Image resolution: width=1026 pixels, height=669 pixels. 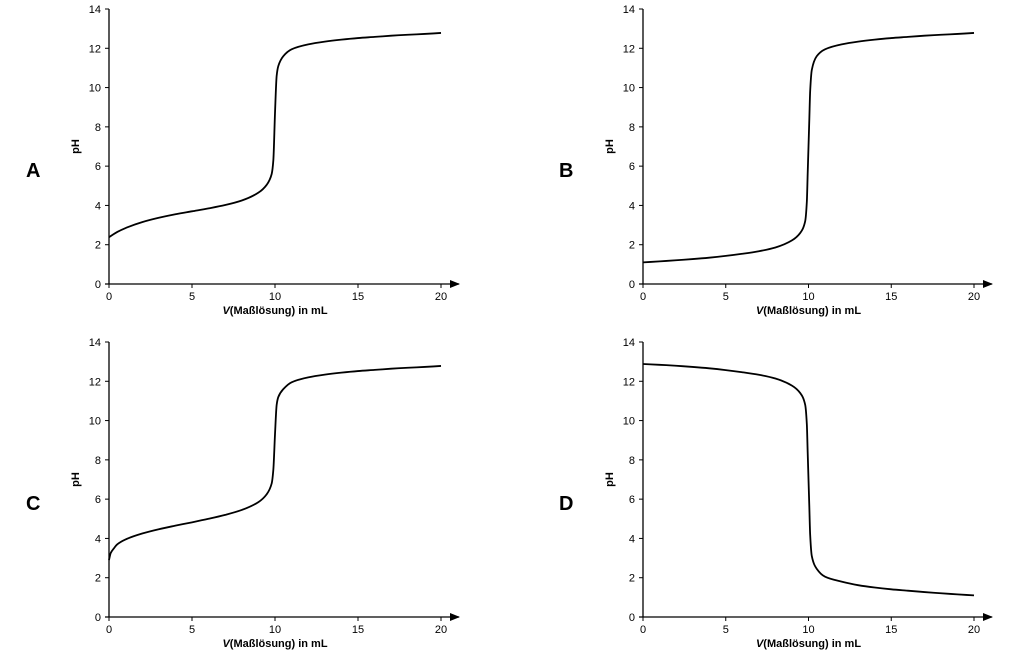 I want to click on panel-letter: A, so click(x=33, y=171).